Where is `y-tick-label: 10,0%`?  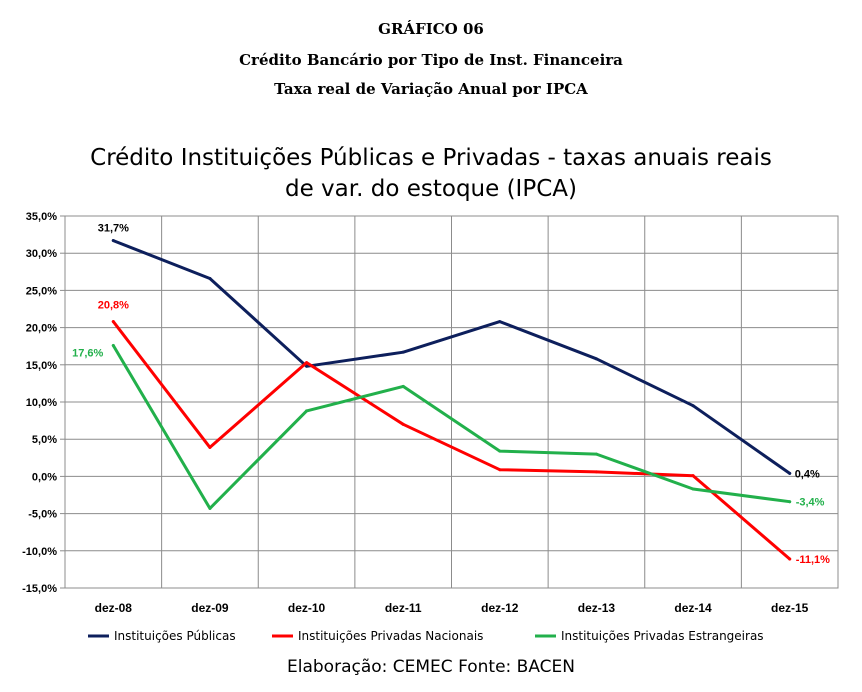 y-tick-label: 10,0% is located at coordinates (41, 403).